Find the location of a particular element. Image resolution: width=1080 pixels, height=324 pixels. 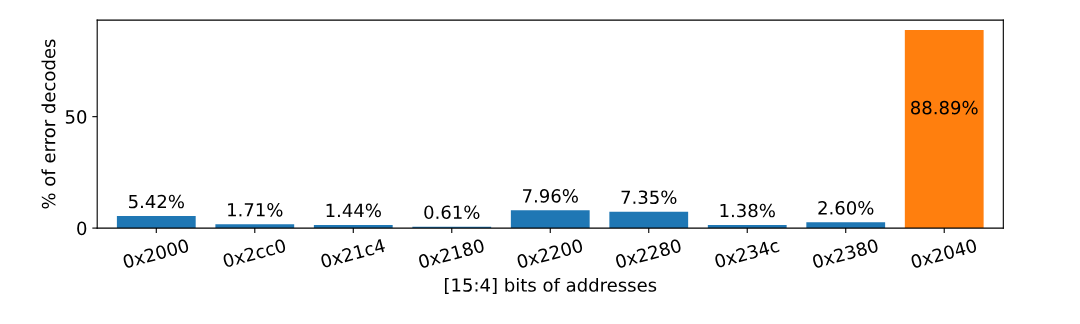

data-label: 7.35% is located at coordinates (649, 197).